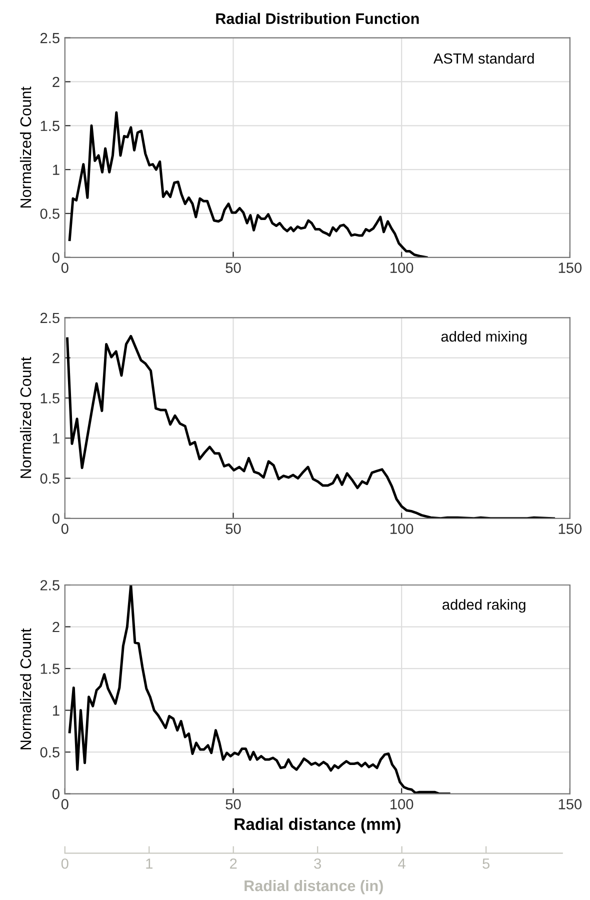 The width and height of the screenshot is (590, 900). Describe the element at coordinates (483, 58) in the screenshot. I see `annotation: ASTM standard` at that location.